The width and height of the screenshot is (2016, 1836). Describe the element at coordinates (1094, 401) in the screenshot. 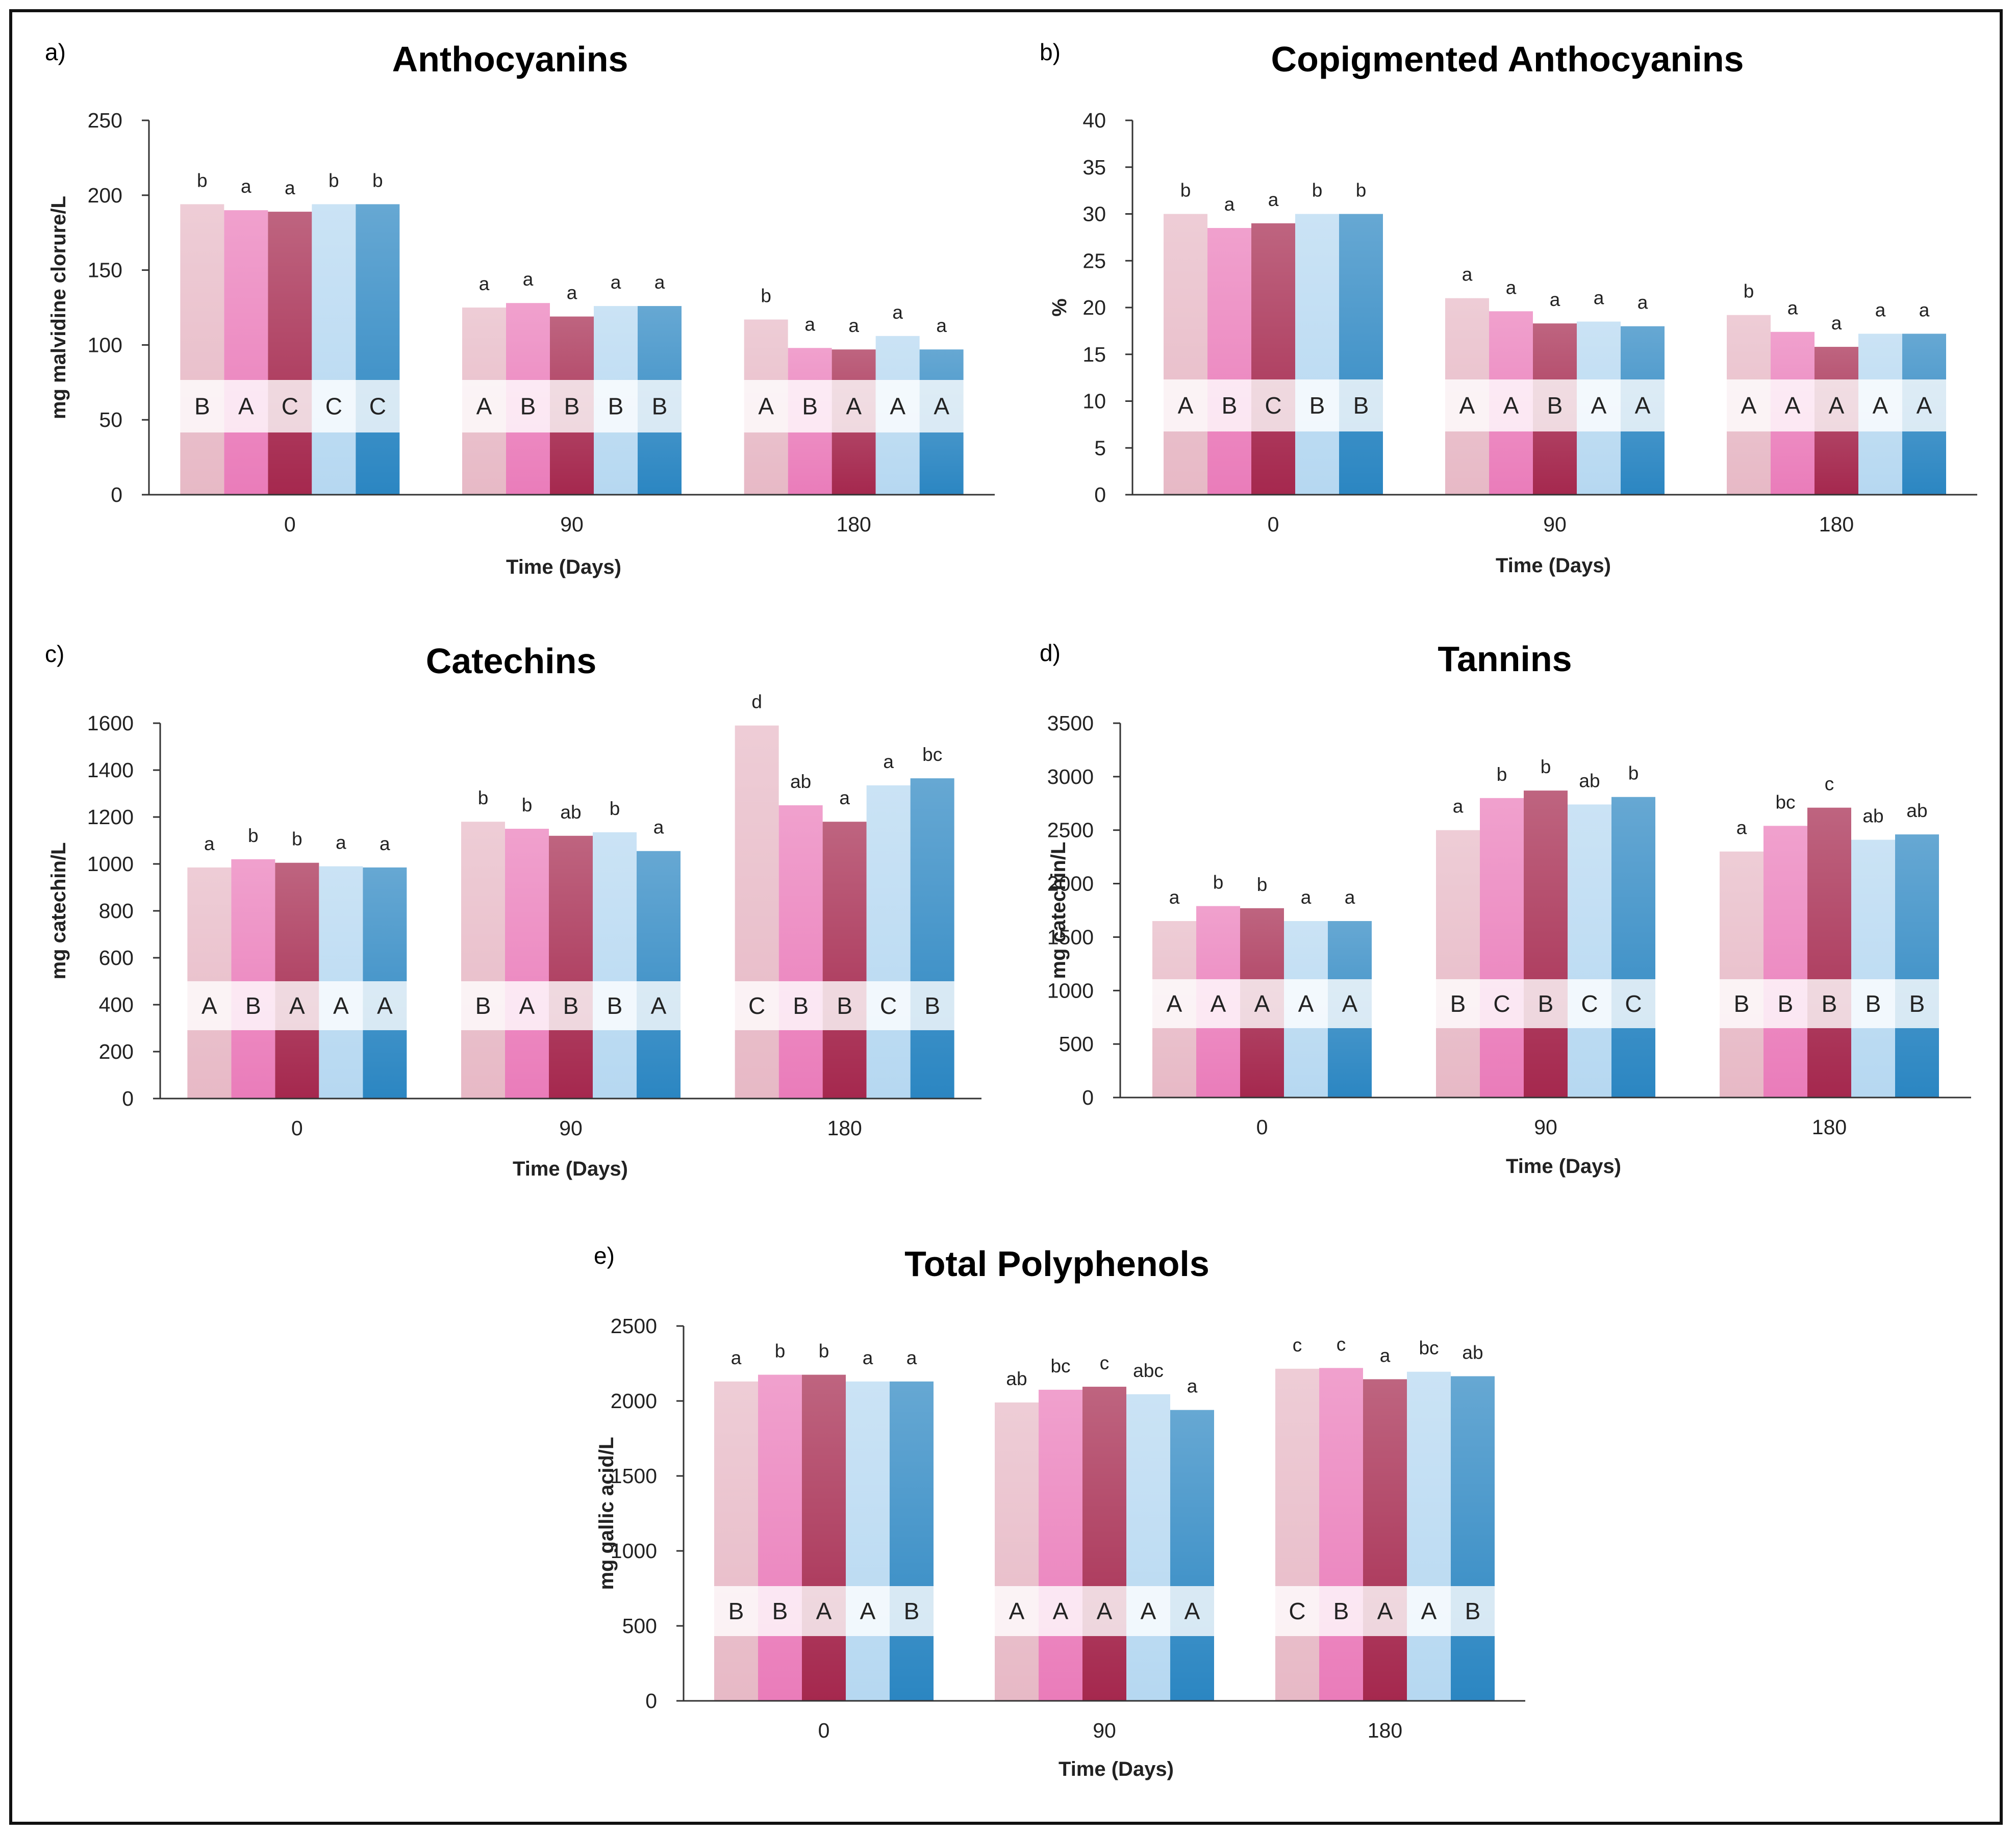

I see `y-tick-label: 10` at that location.